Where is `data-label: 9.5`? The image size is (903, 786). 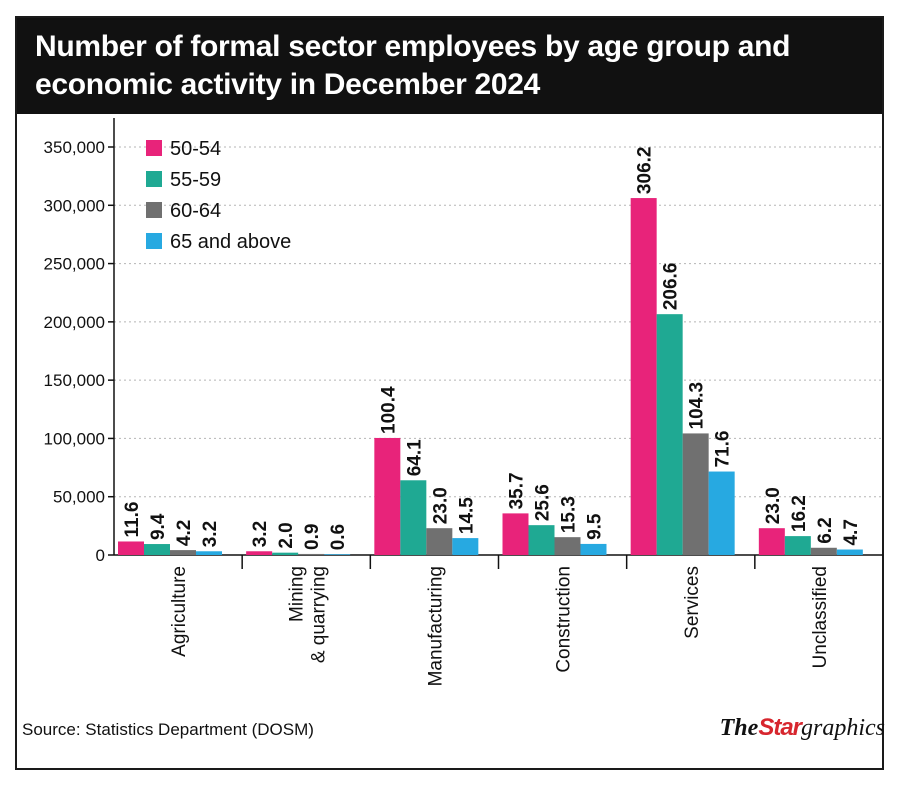
data-label: 9.5 is located at coordinates (595, 526).